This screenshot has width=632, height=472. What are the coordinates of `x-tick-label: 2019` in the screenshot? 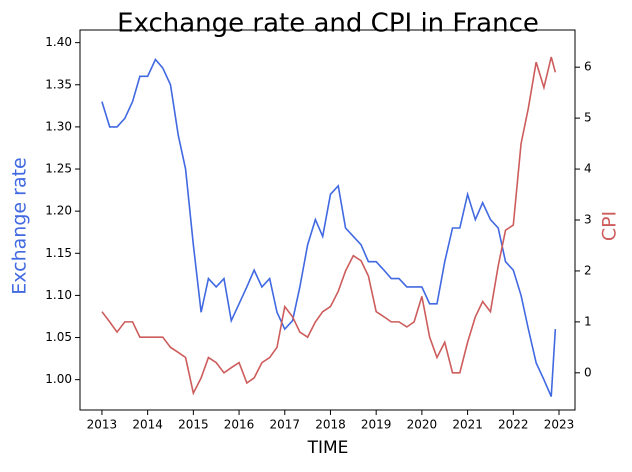 It's located at (376, 425).